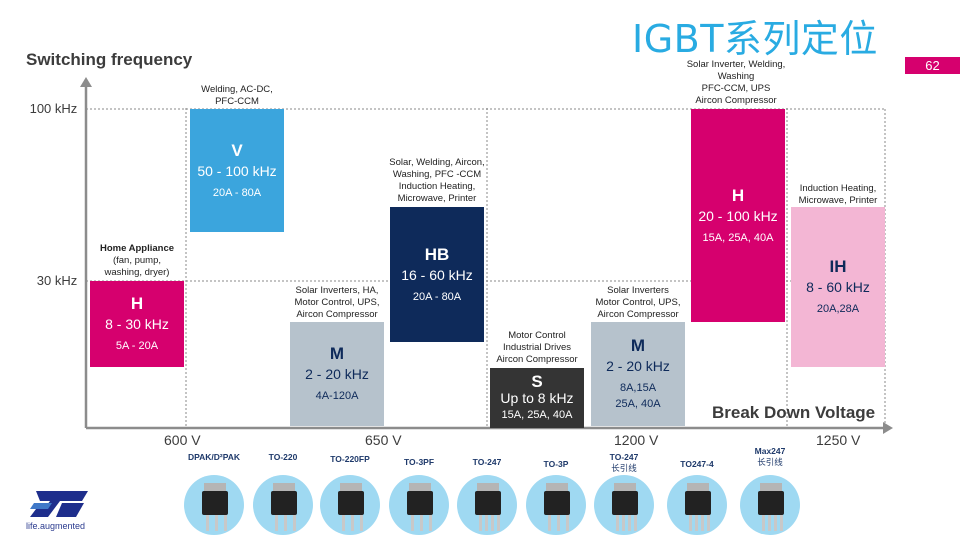  What do you see at coordinates (638, 302) in the screenshot?
I see `annotation-line: Motor Control, UPS,` at bounding box center [638, 302].